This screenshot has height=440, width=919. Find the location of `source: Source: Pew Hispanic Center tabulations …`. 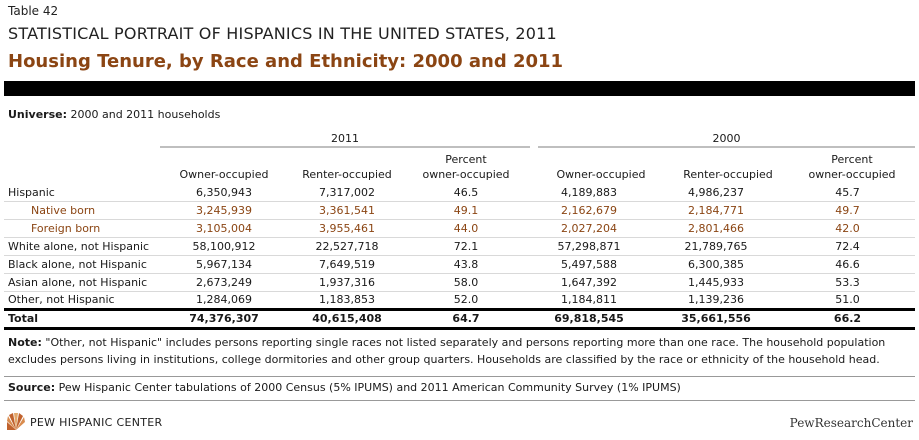

source: Source: Pew Hispanic Center tabulations … is located at coordinates (344, 387).